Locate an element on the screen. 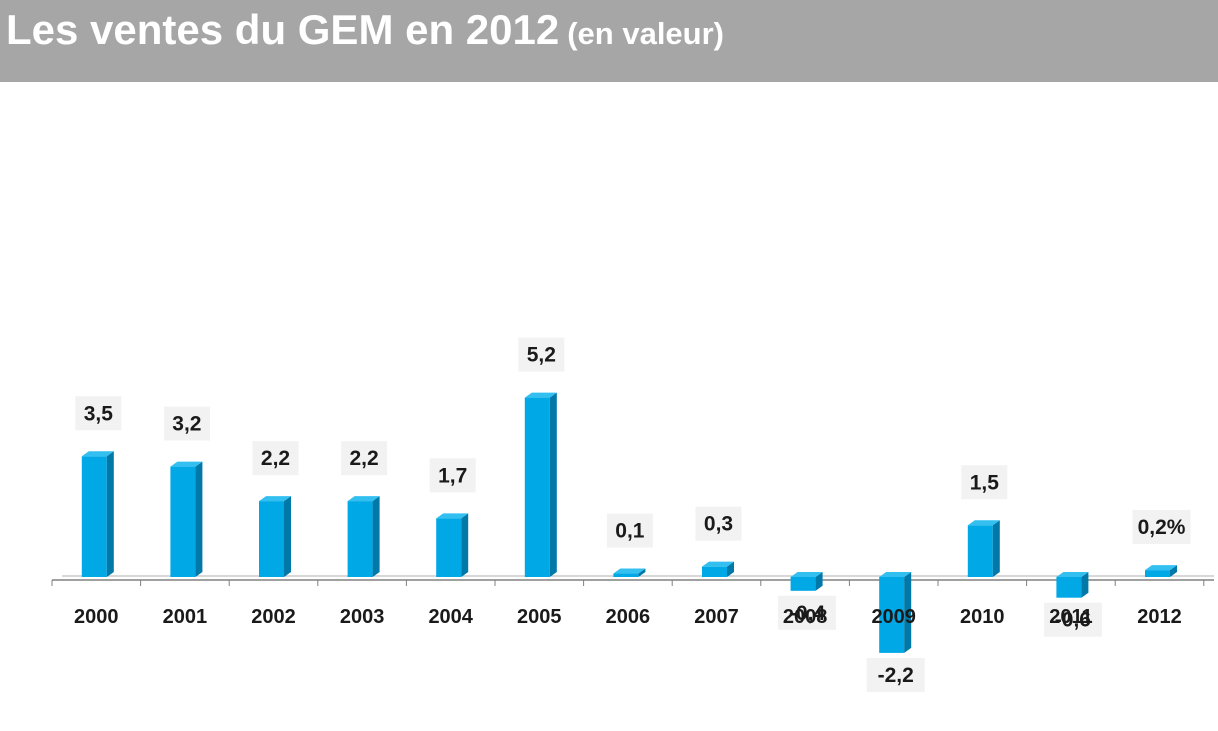 The height and width of the screenshot is (731, 1218). data-label-2002: 2,2 is located at coordinates (275, 458).